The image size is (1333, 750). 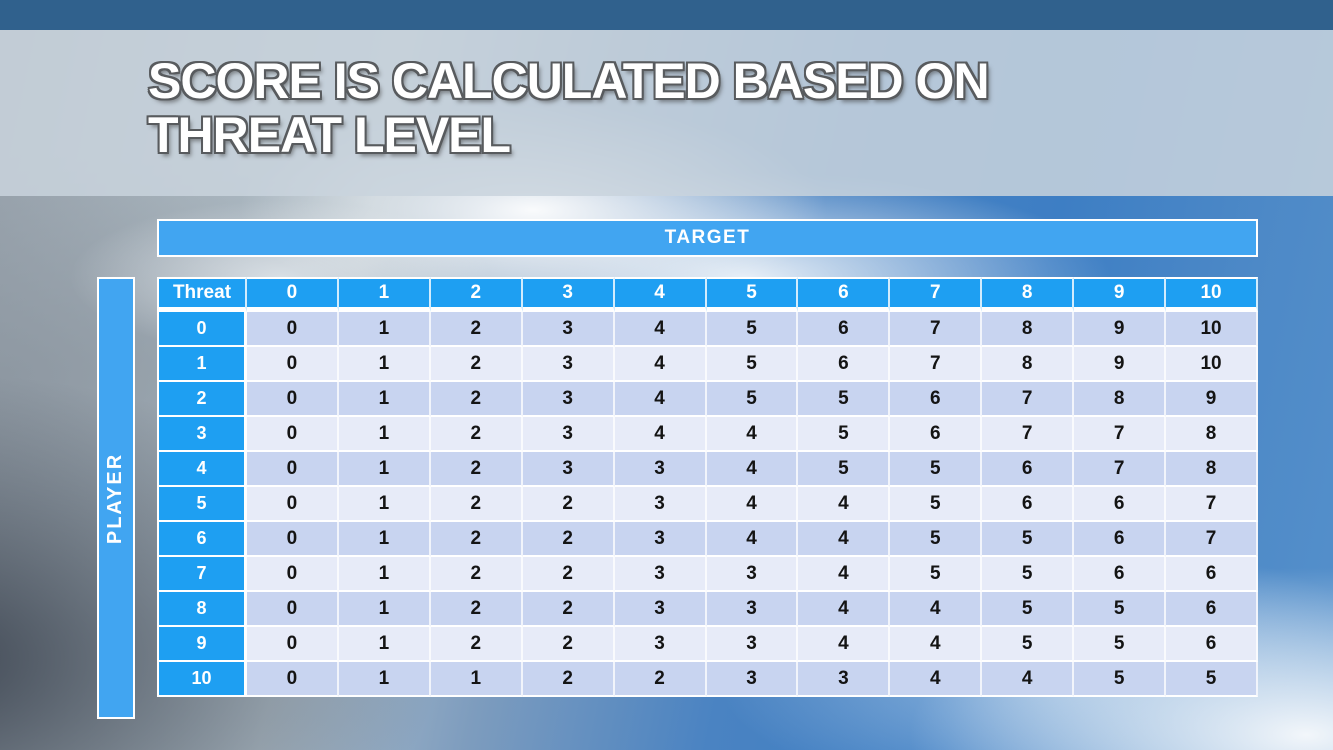 What do you see at coordinates (202, 294) in the screenshot?
I see `threat-corner-header-cell: Threat` at bounding box center [202, 294].